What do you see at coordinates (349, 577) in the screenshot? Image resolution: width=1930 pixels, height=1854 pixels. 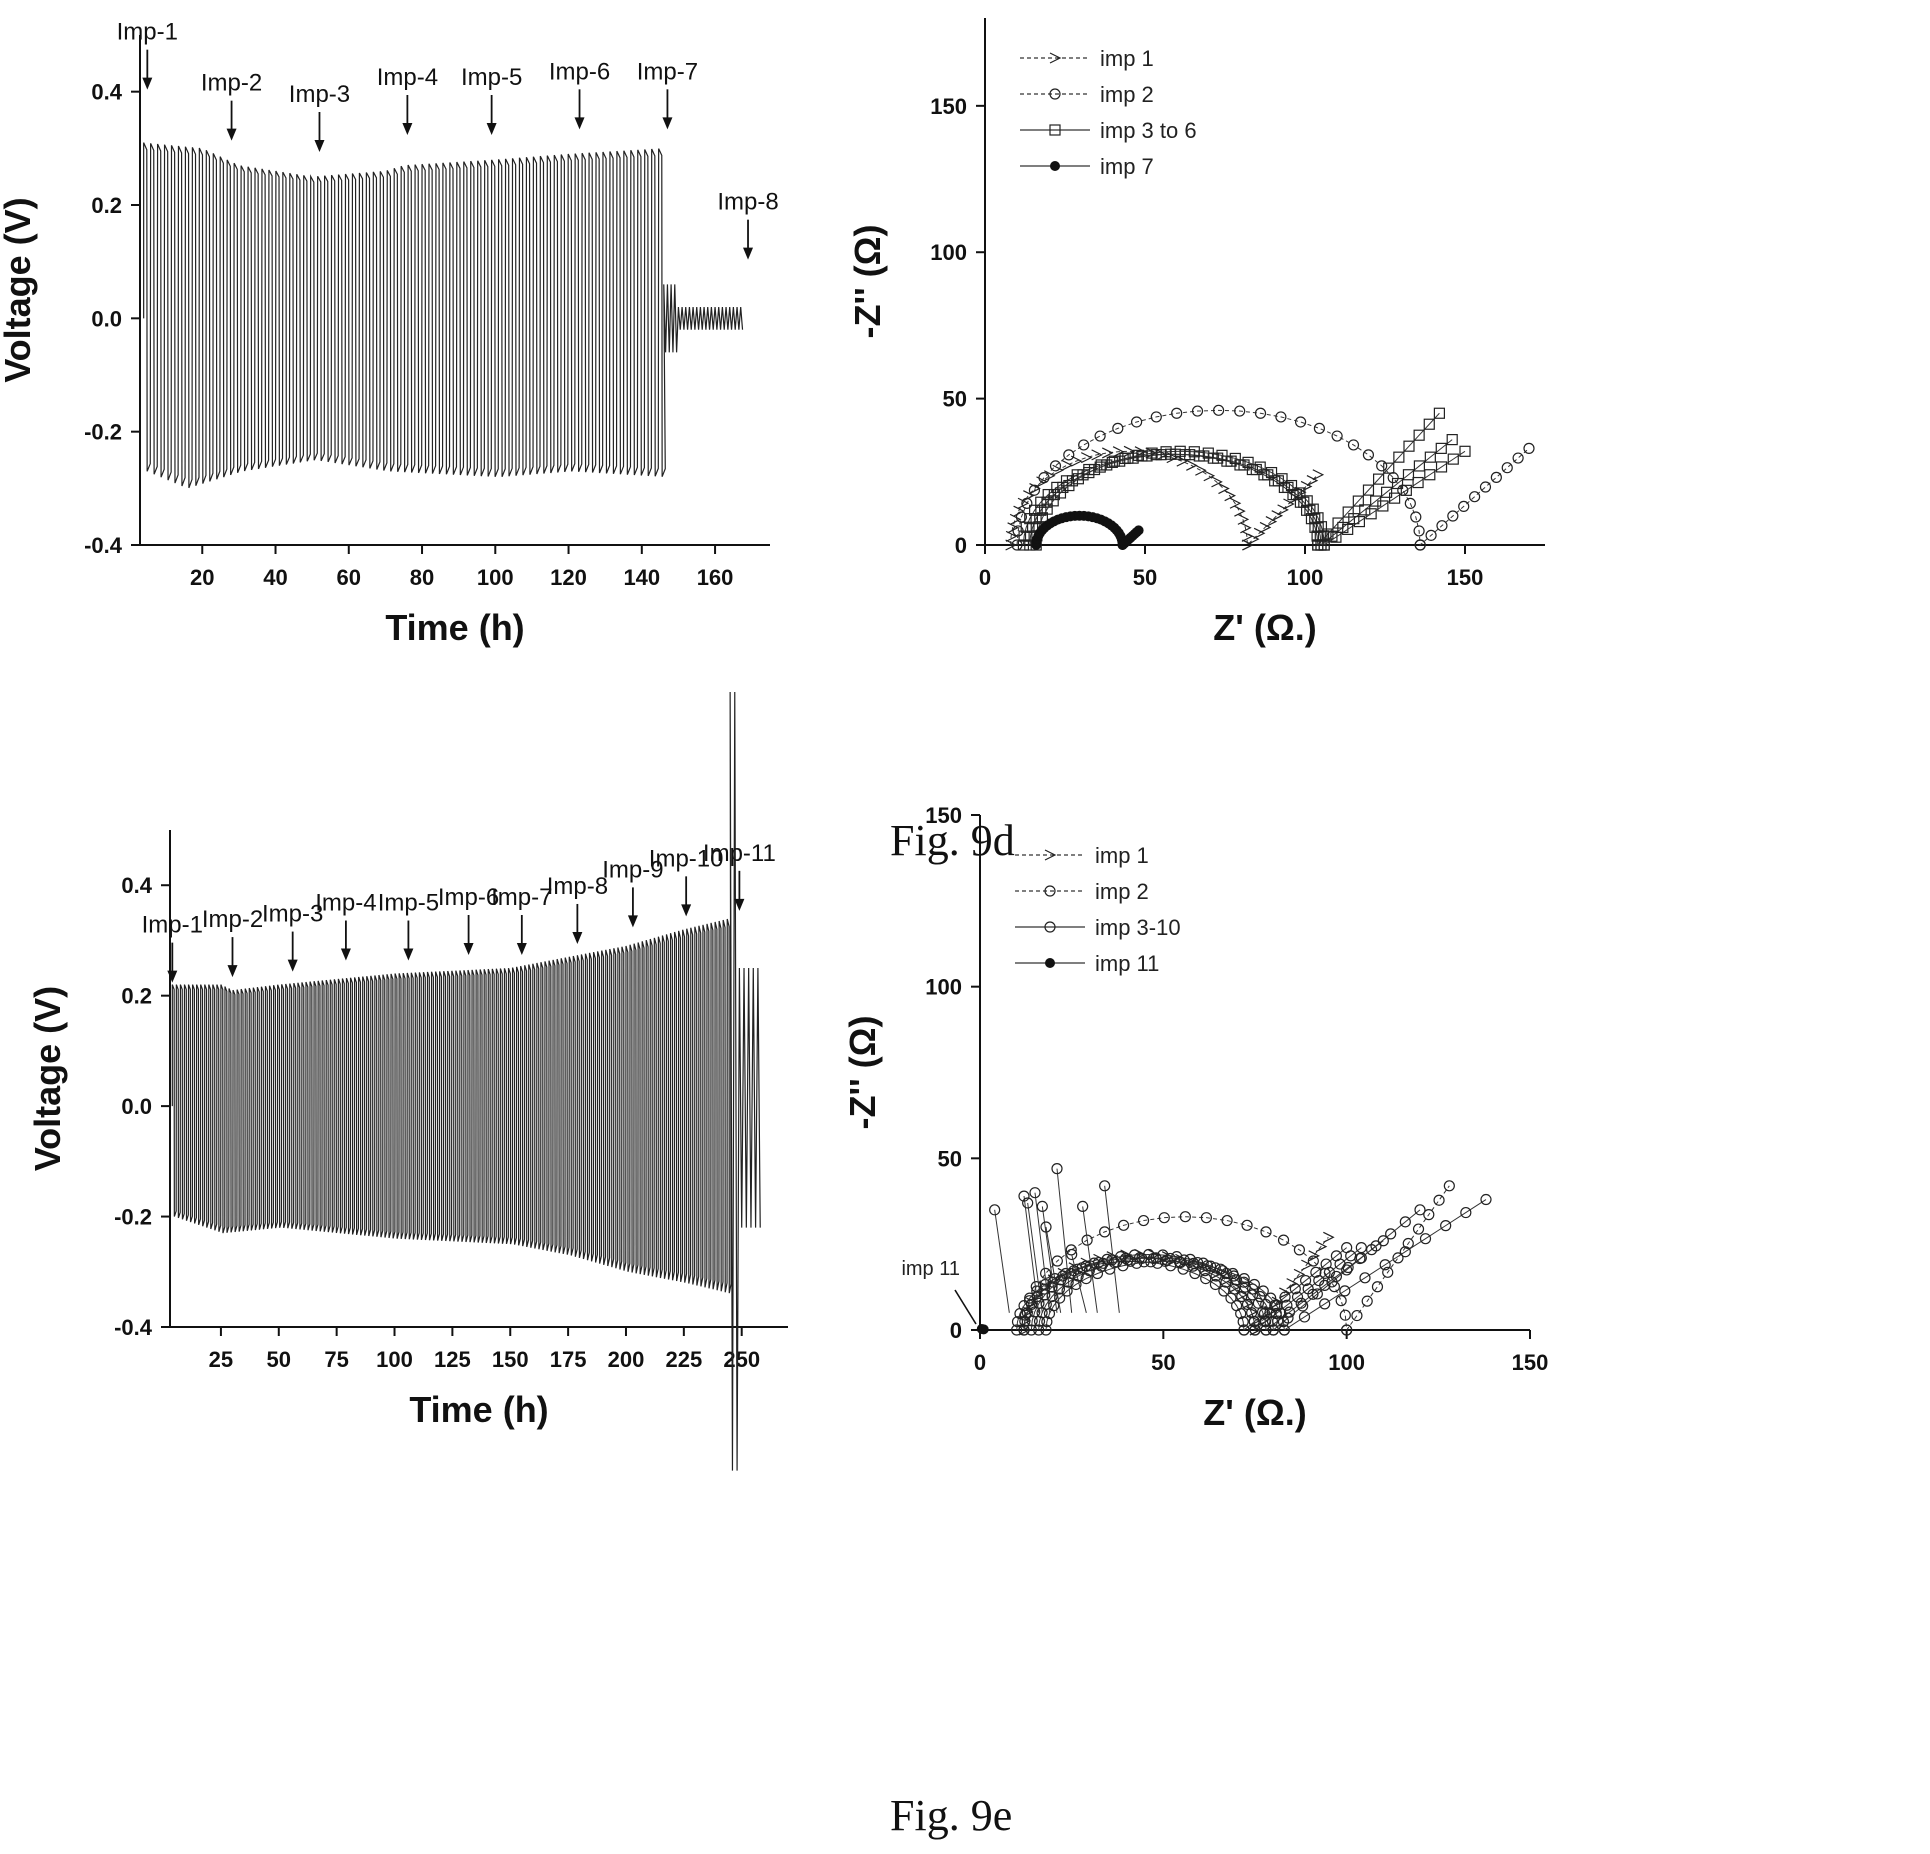 I see `x-tick-label: 60` at bounding box center [349, 577].